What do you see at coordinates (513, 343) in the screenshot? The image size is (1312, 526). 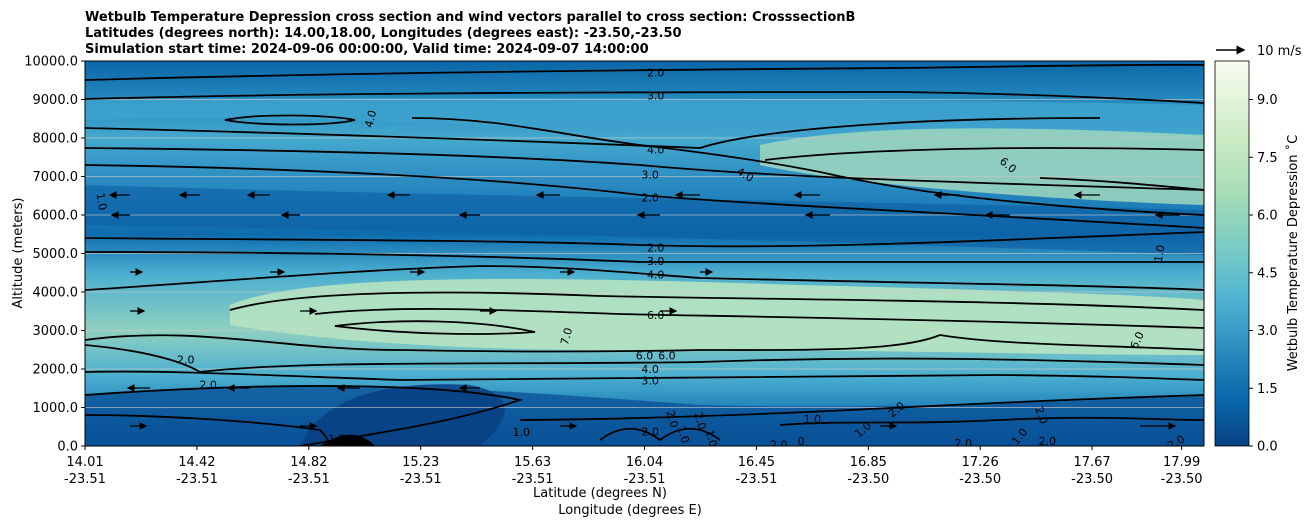 I see `contour-line-6-low` at bounding box center [513, 343].